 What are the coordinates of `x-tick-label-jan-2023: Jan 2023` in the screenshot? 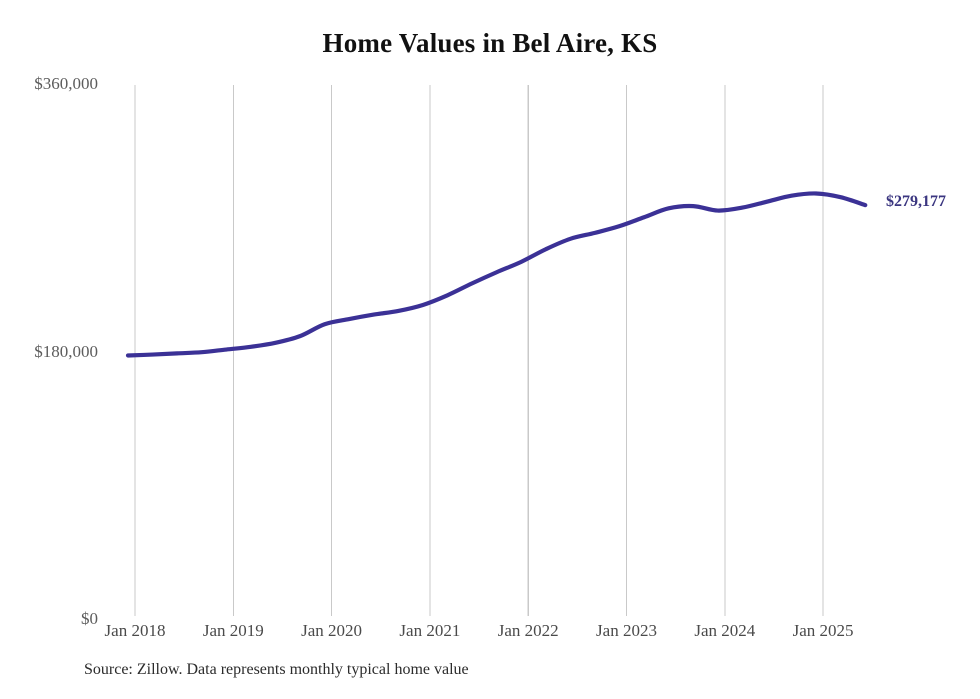 It's located at (626, 630).